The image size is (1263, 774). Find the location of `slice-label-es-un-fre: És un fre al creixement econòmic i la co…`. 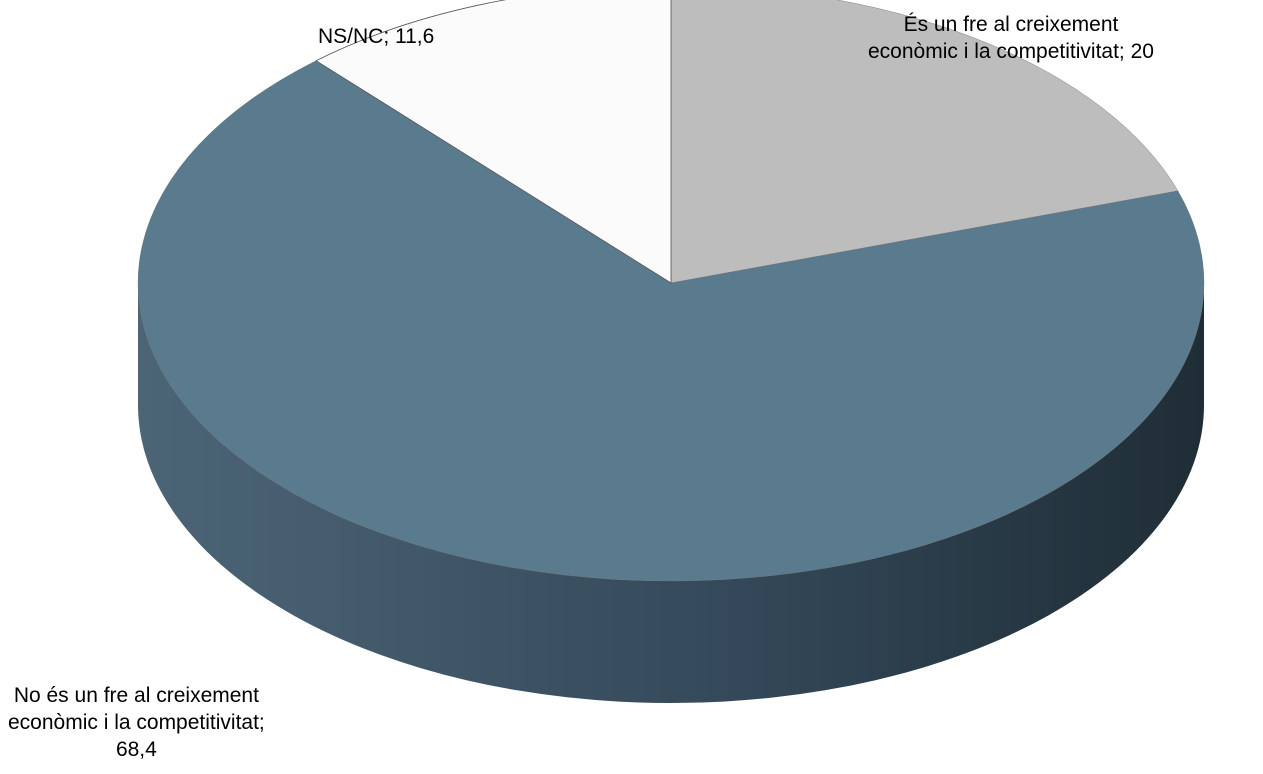

slice-label-es-un-fre: És un fre al creixement econòmic i la co… is located at coordinates (1011, 38).